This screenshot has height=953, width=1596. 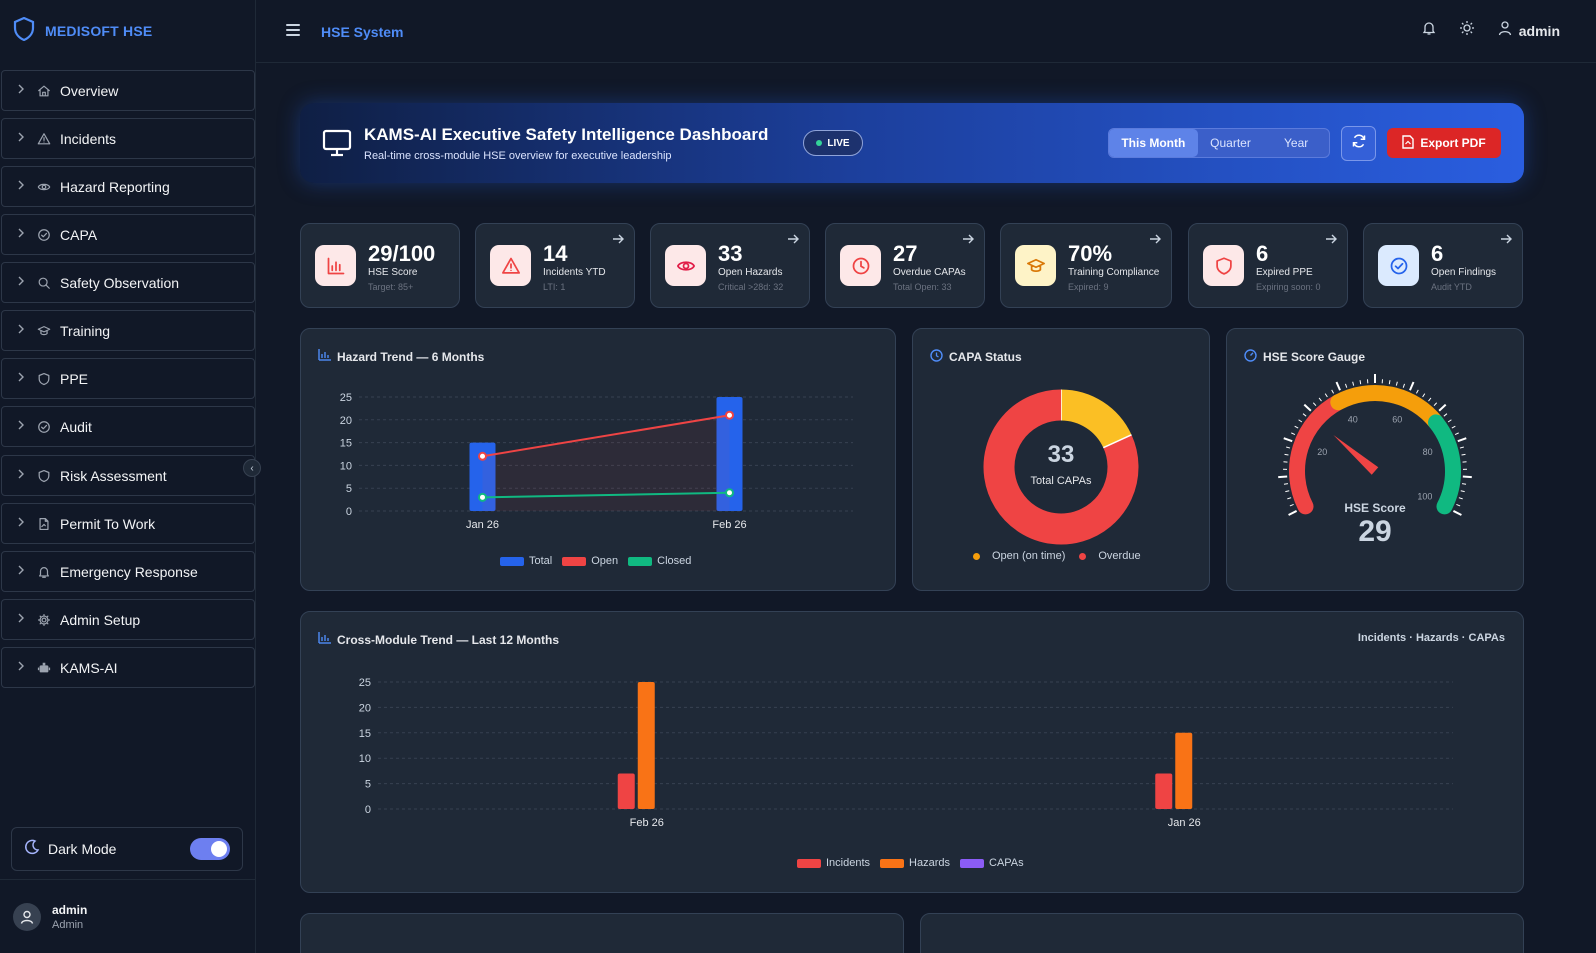 What do you see at coordinates (659, 561) in the screenshot?
I see `legend-closed: Closed` at bounding box center [659, 561].